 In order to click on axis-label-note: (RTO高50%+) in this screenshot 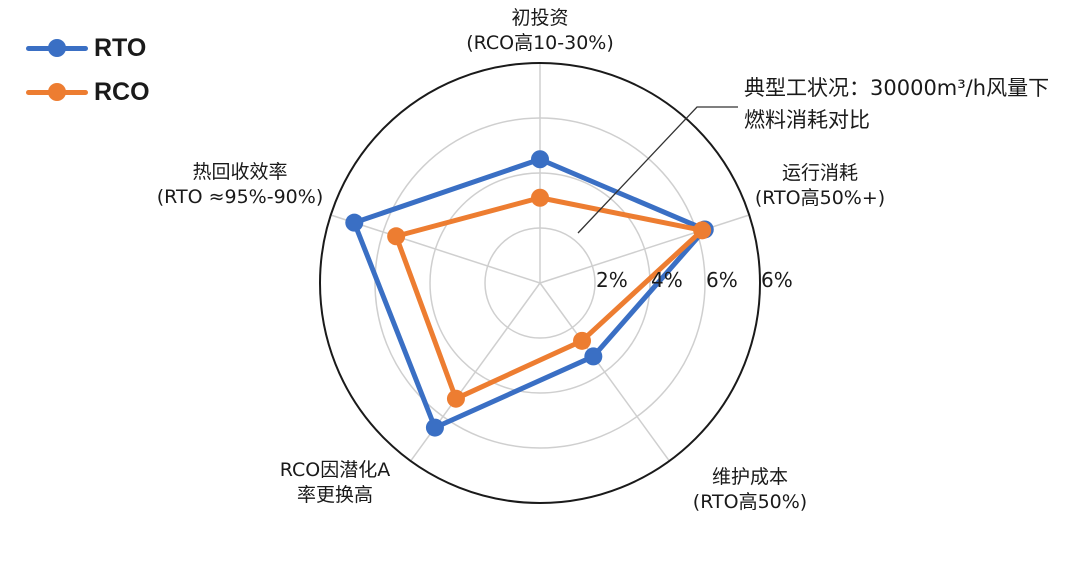, I will do `click(820, 198)`.